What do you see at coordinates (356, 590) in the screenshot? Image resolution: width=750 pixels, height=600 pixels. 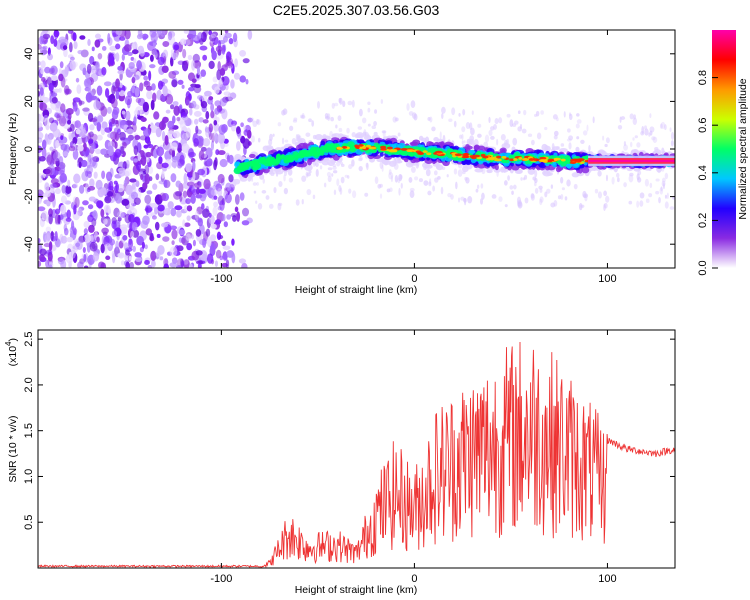 I see `snr-xlabel: Height of straight line (km)` at bounding box center [356, 590].